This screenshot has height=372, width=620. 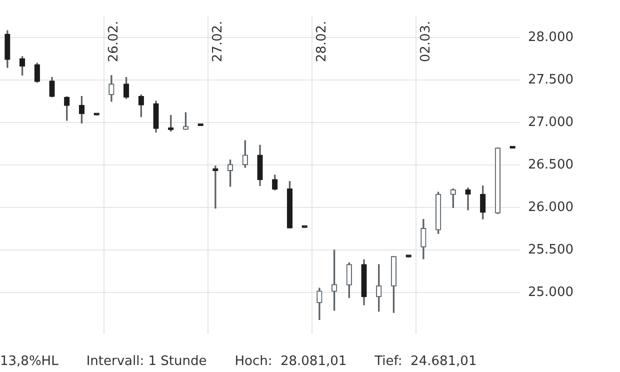 What do you see at coordinates (551, 37) in the screenshot?
I see `y-tick-label: 28.000` at bounding box center [551, 37].